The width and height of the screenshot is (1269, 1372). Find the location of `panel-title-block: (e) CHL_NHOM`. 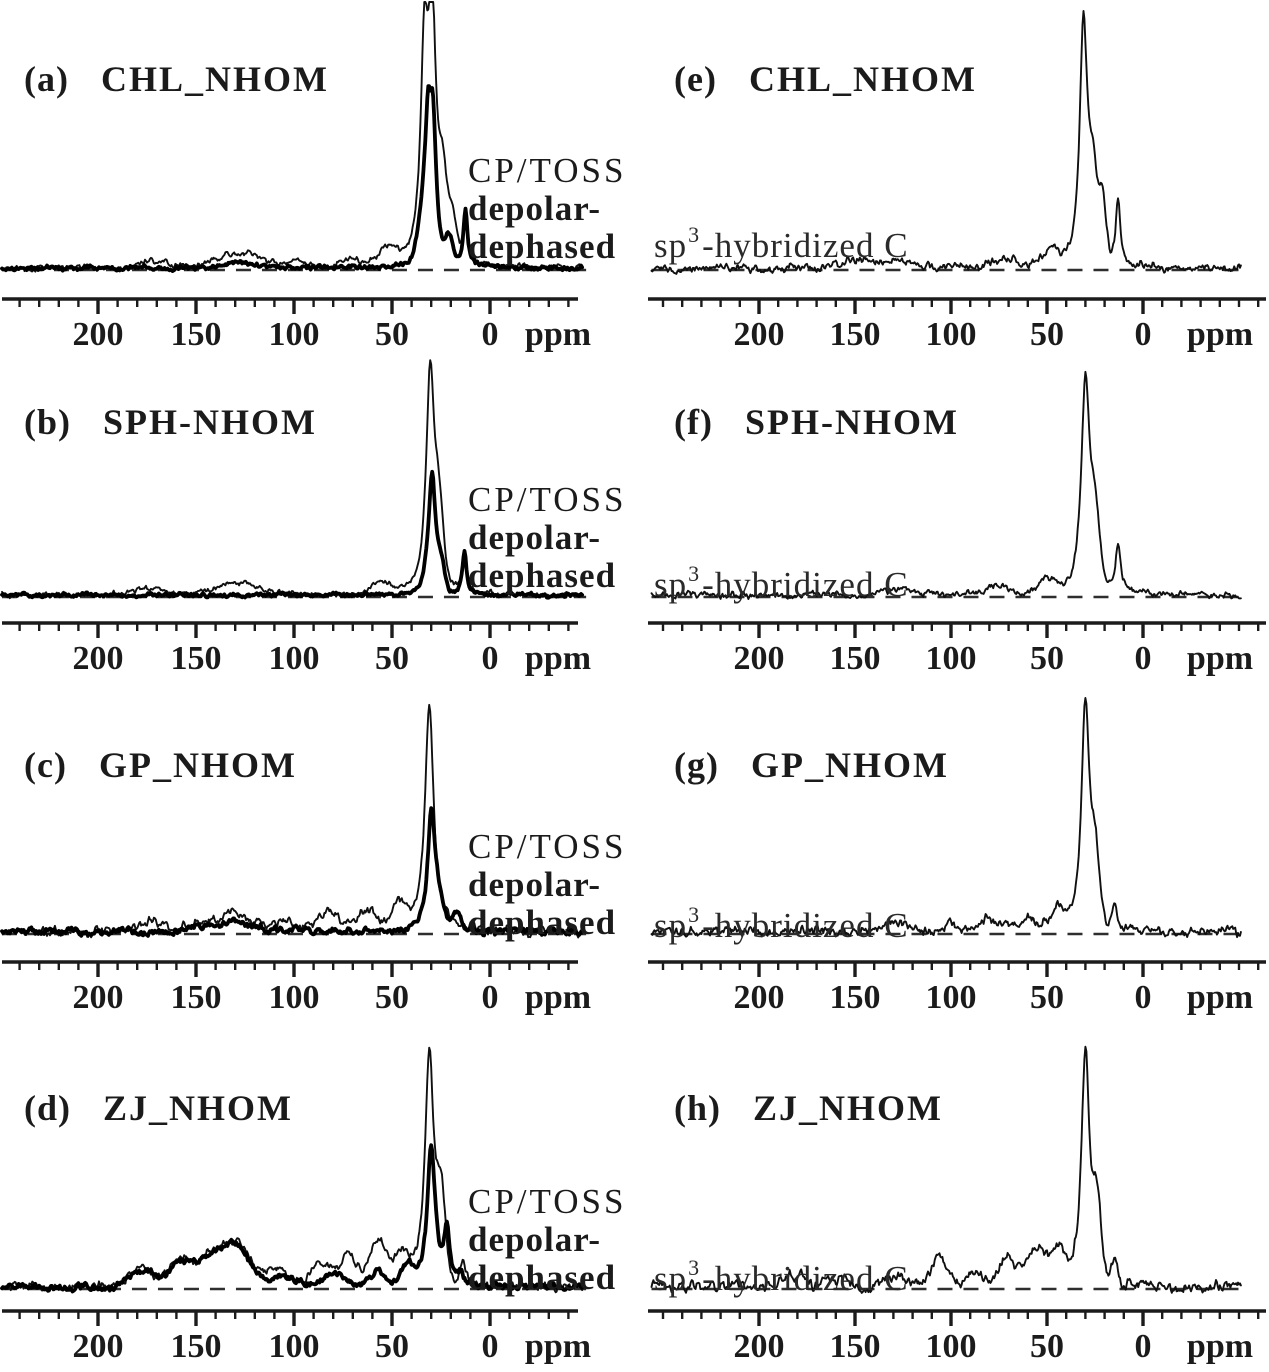

panel-title-block: (e) CHL_NHOM is located at coordinates (825, 79).